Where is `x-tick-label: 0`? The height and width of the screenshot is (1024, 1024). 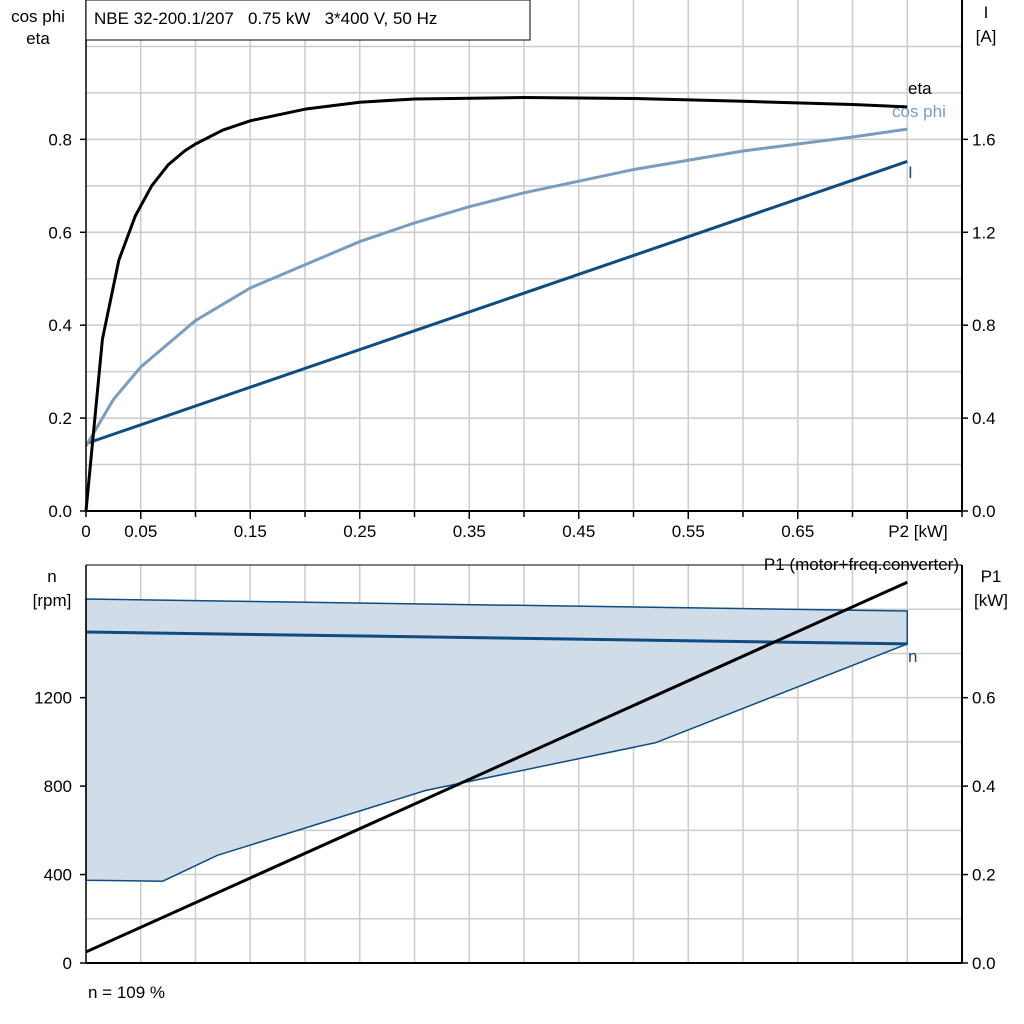 x-tick-label: 0 is located at coordinates (85, 531).